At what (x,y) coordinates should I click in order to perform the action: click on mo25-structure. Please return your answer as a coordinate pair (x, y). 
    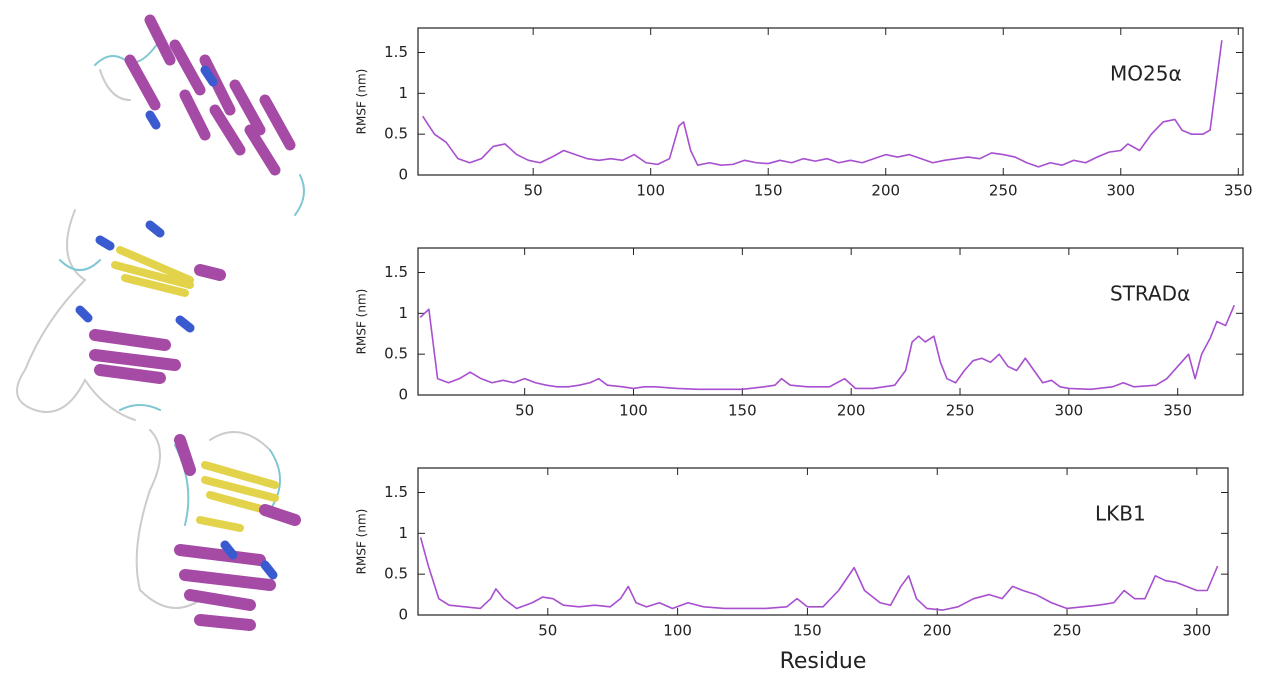
    Looking at the image, I should click on (199, 115).